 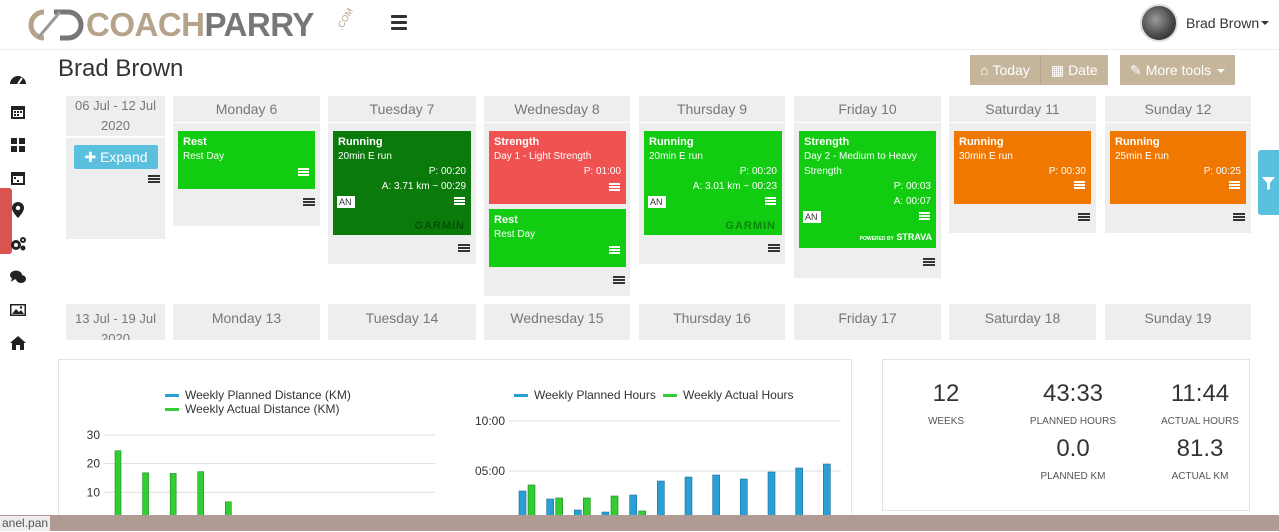 What do you see at coordinates (557, 167) in the screenshot?
I see `workout-card-strength: Strength Day 1 - Light Strength P: 01:00` at bounding box center [557, 167].